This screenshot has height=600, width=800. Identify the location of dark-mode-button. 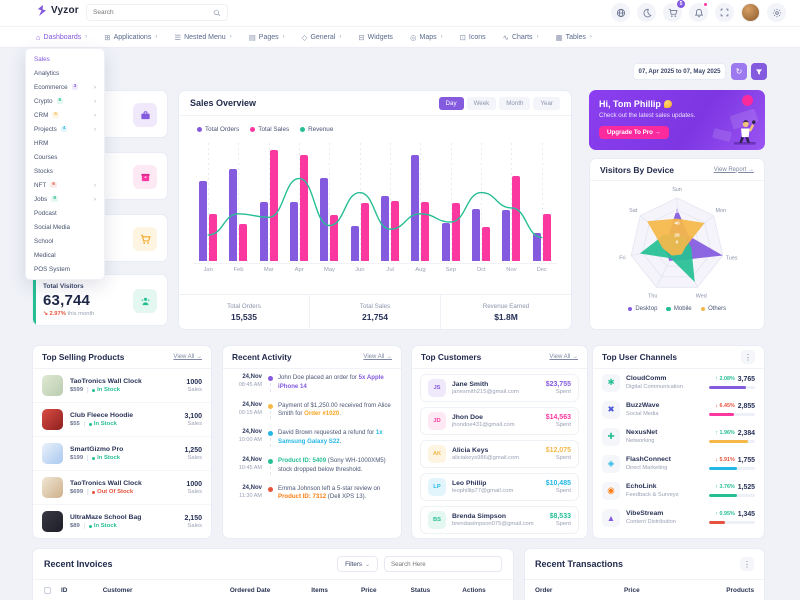
(646, 12).